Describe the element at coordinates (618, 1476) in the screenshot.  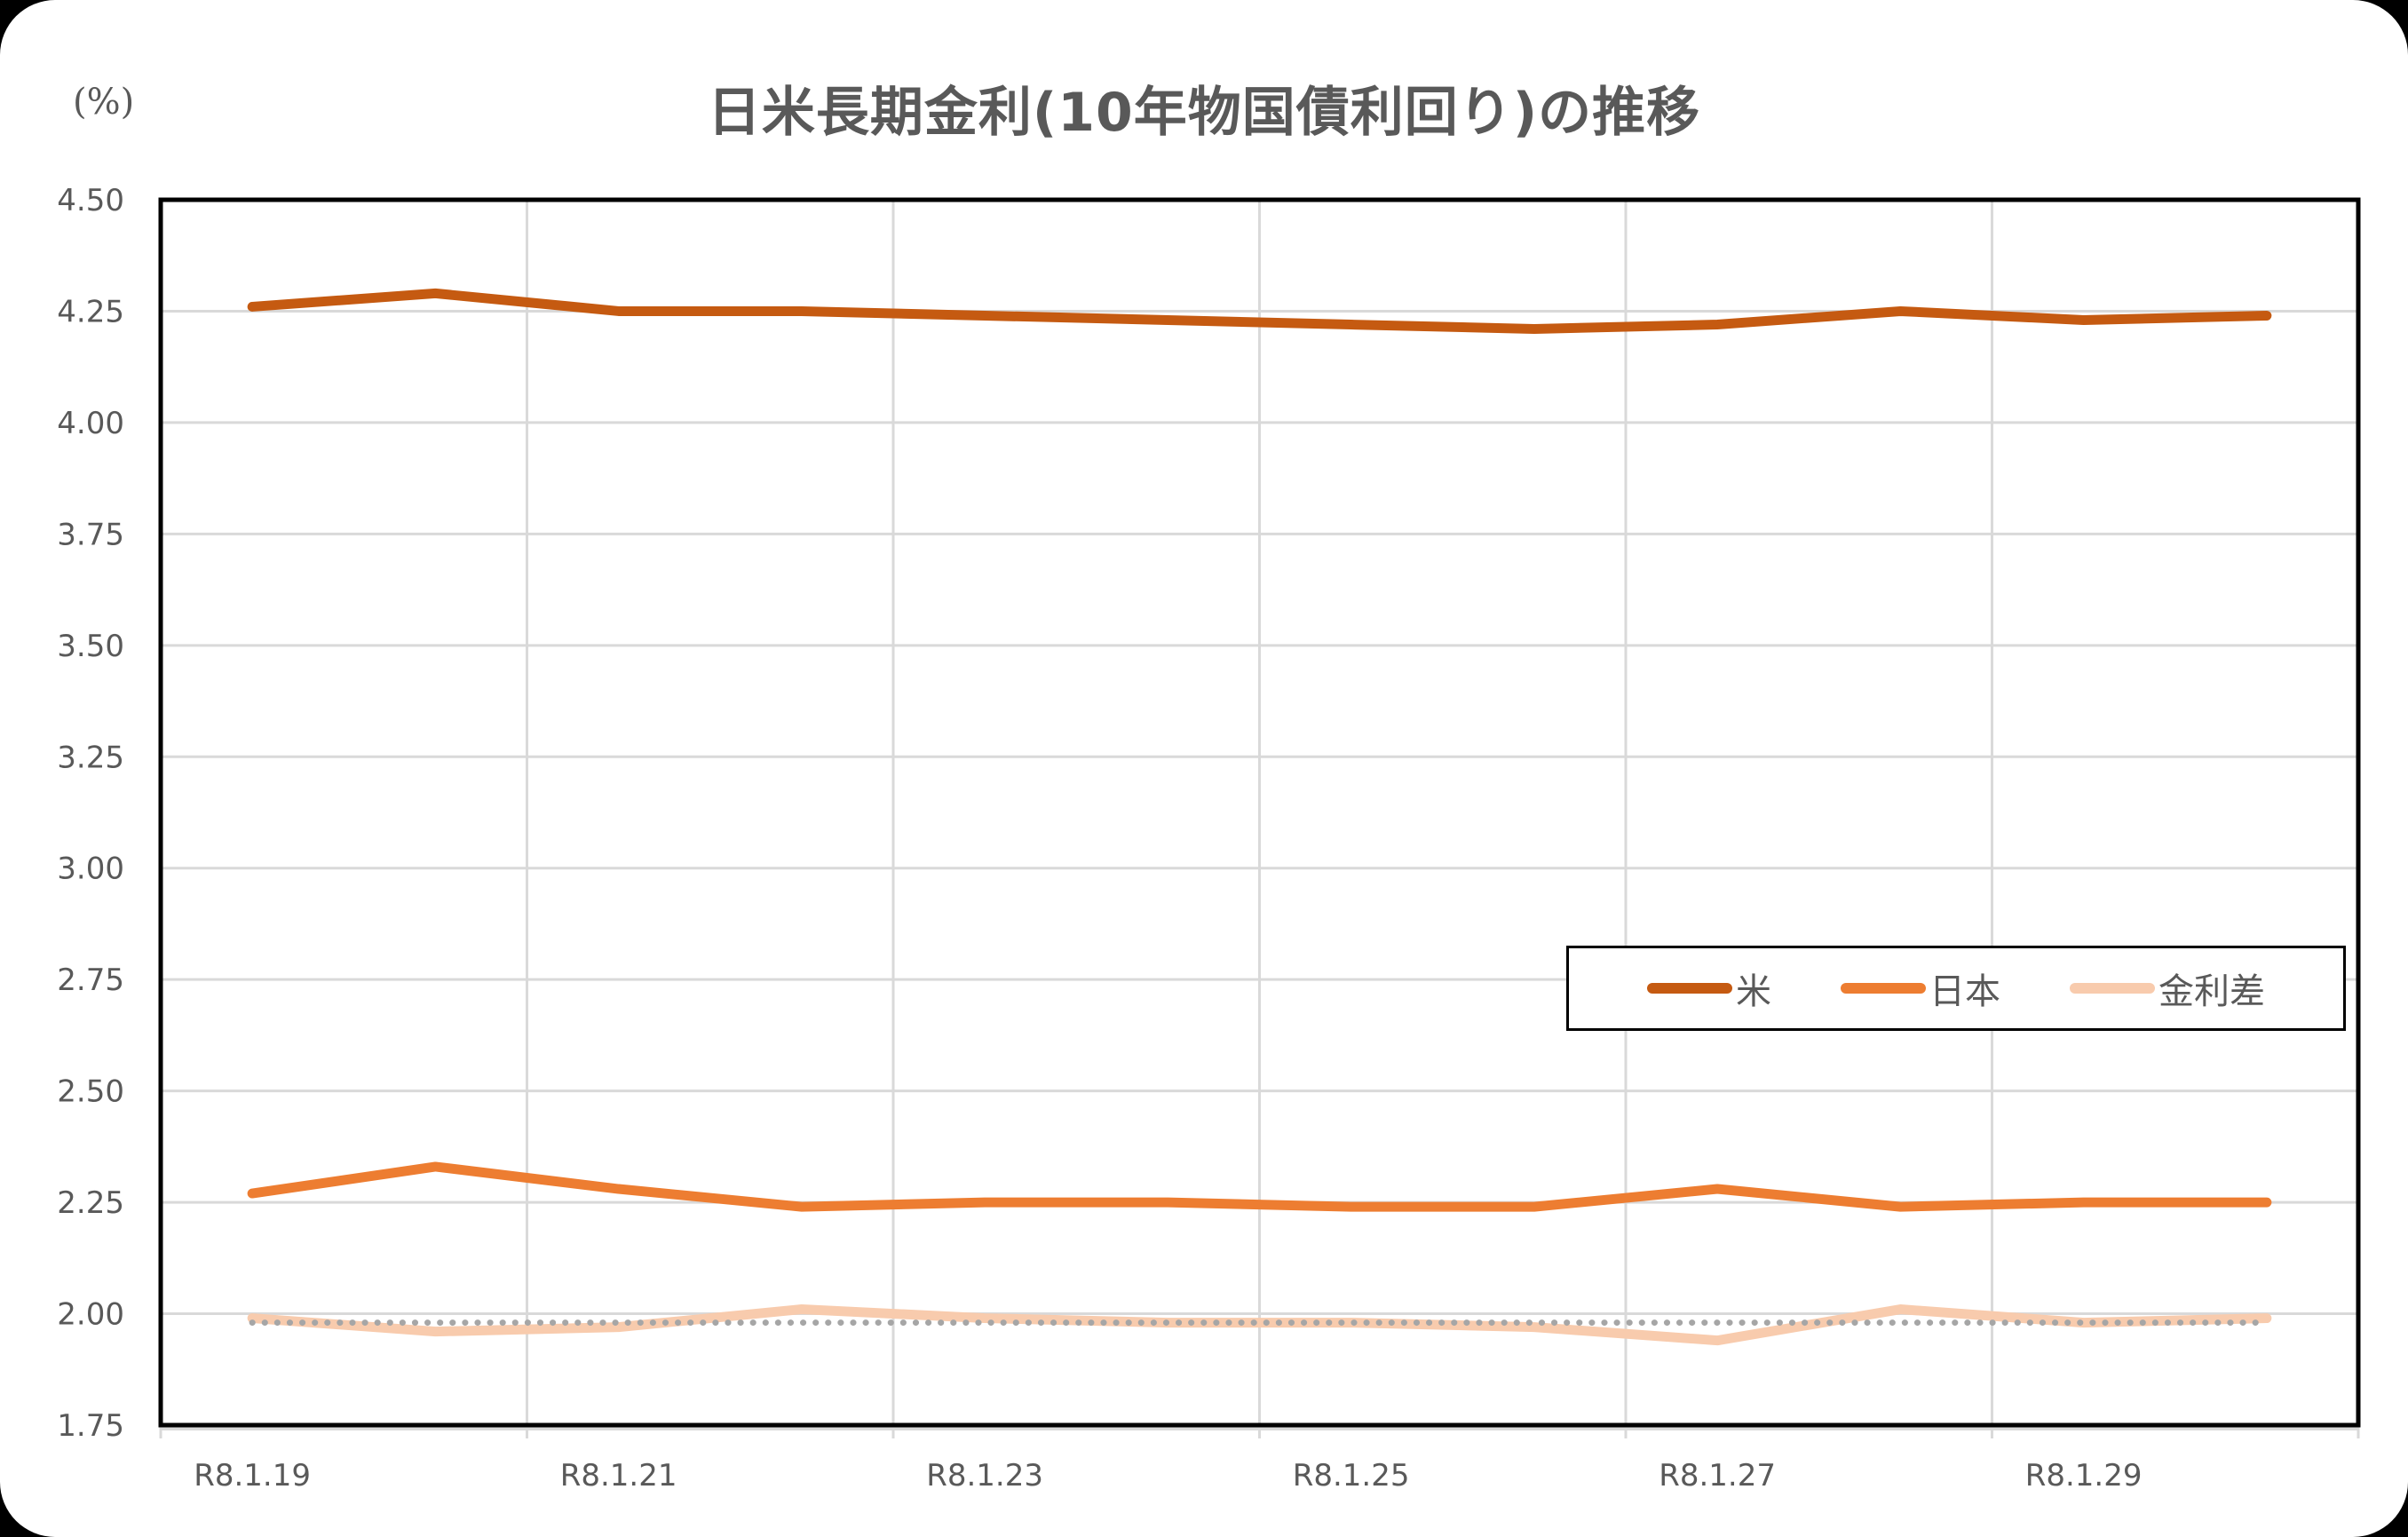
I see `x-tick-label: R8.1.21` at that location.